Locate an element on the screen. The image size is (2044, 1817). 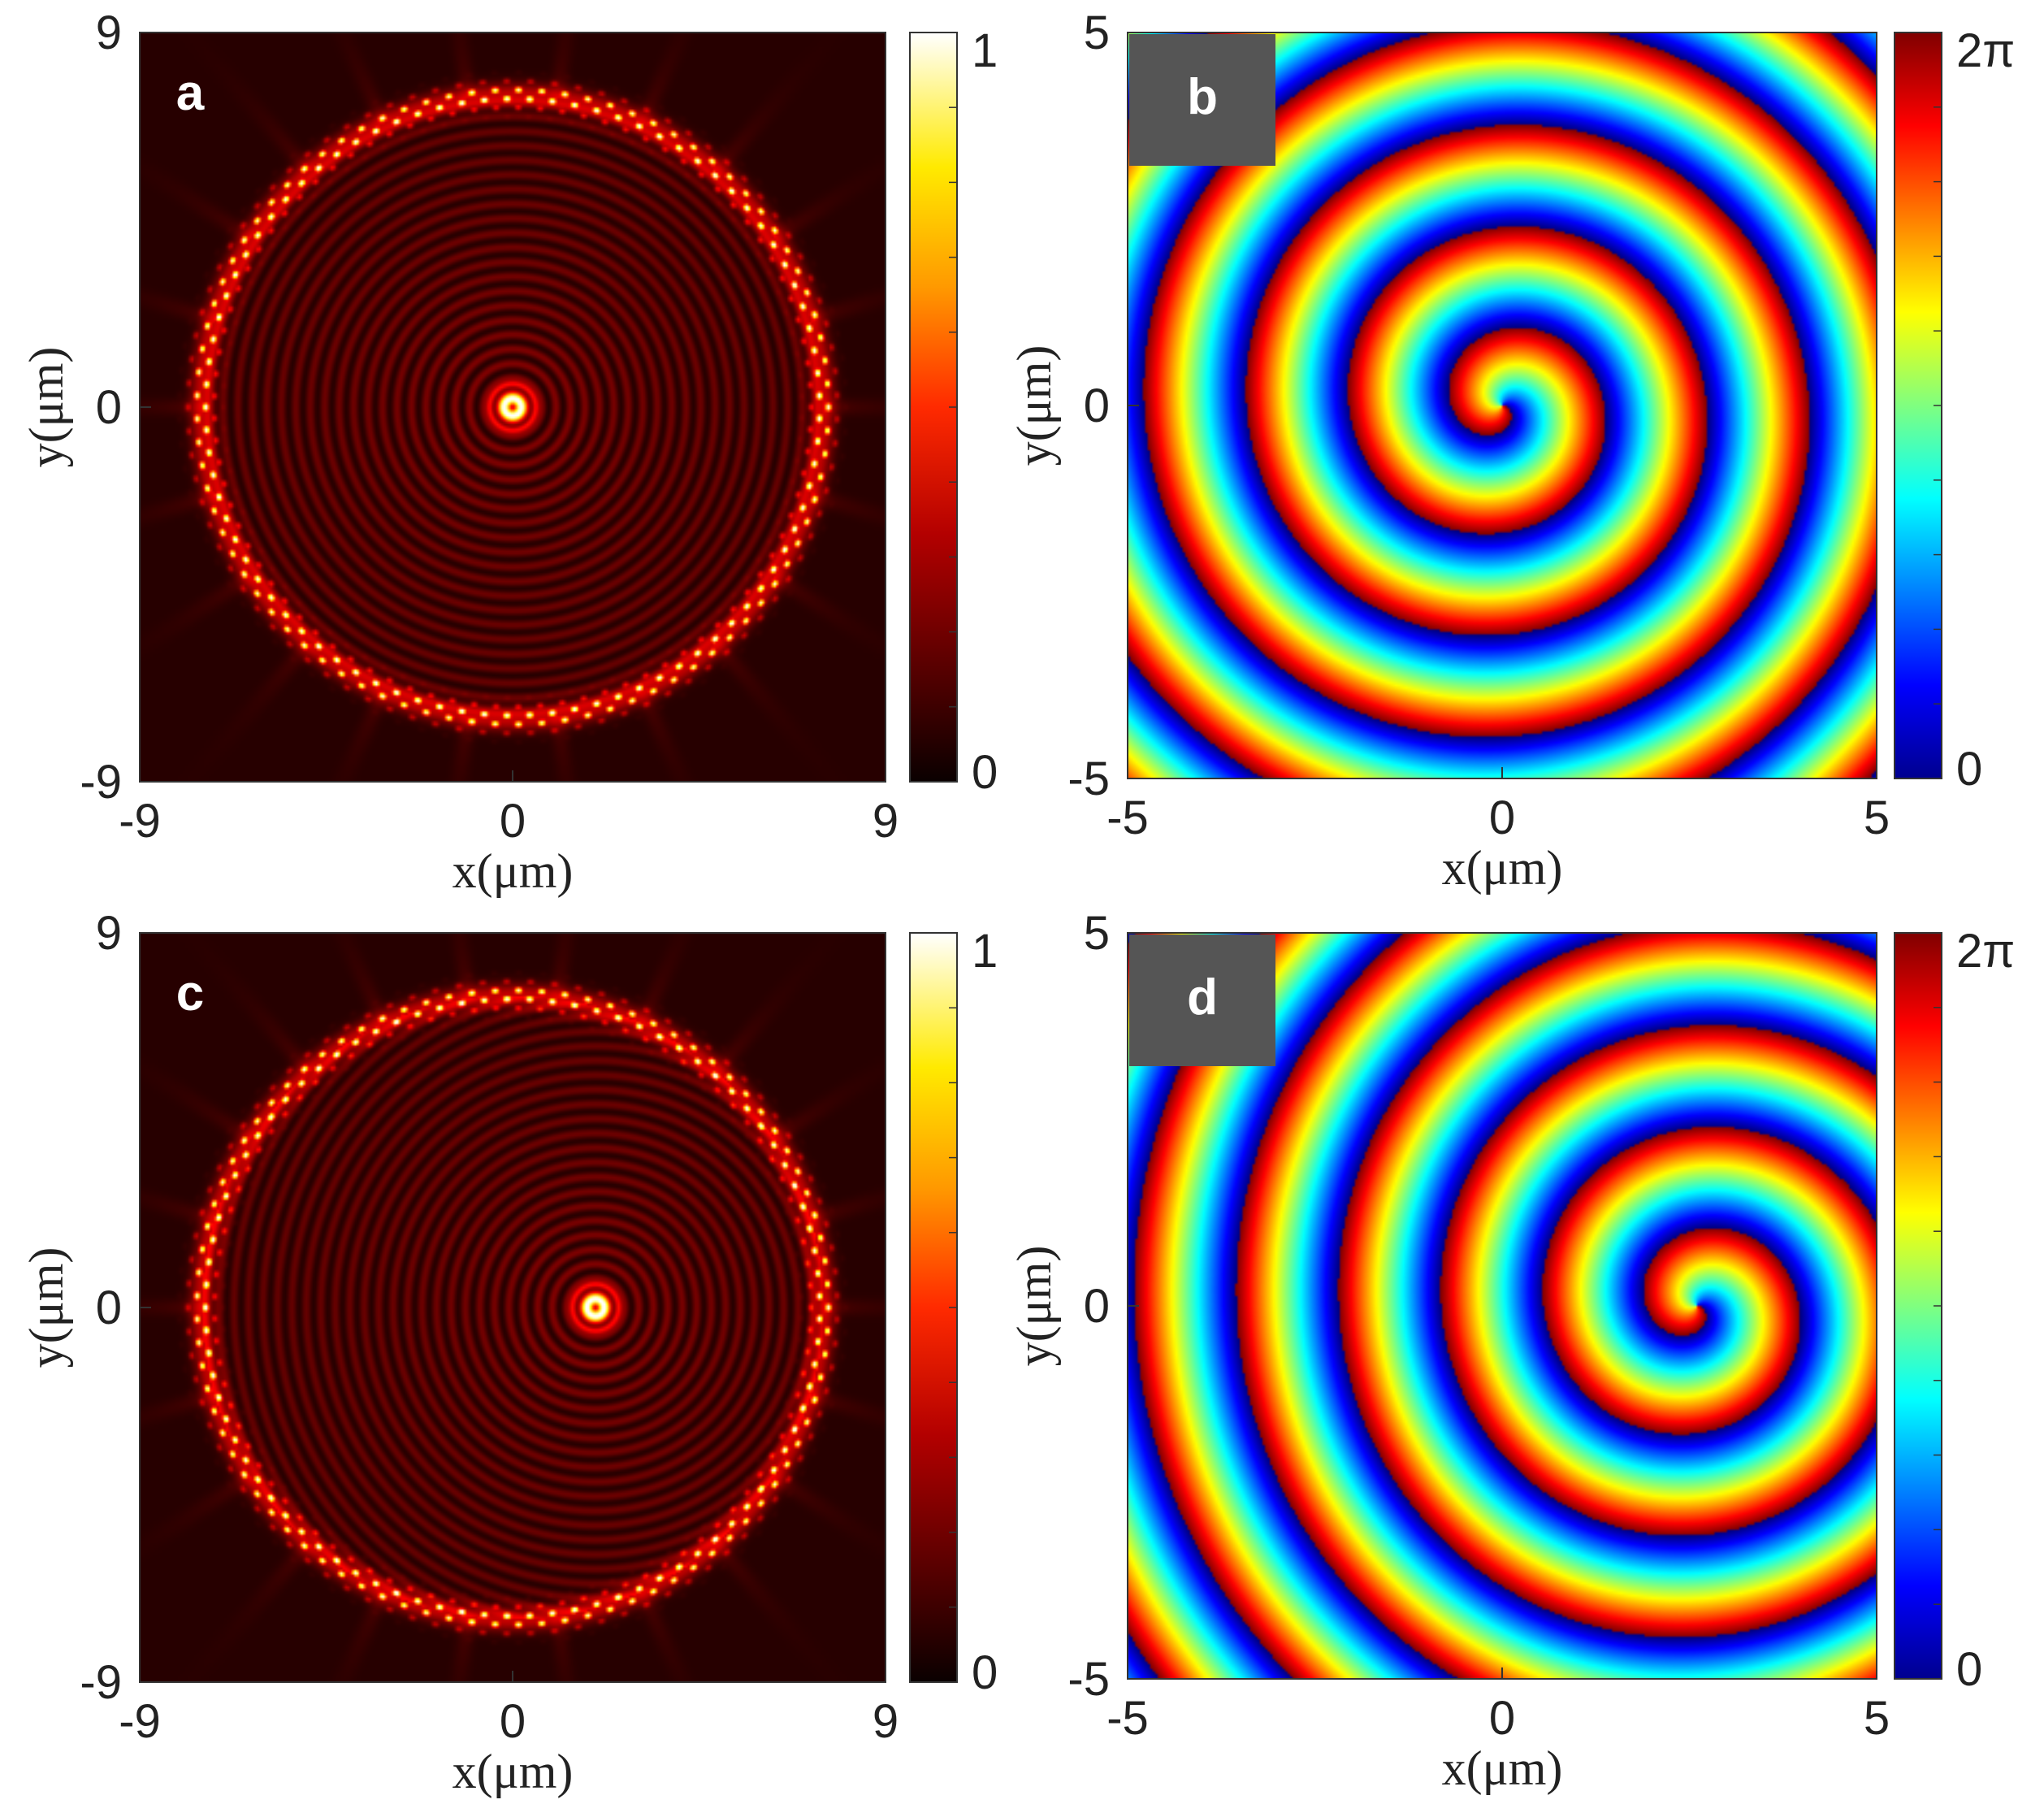
panel-label: d is located at coordinates (1203, 998).